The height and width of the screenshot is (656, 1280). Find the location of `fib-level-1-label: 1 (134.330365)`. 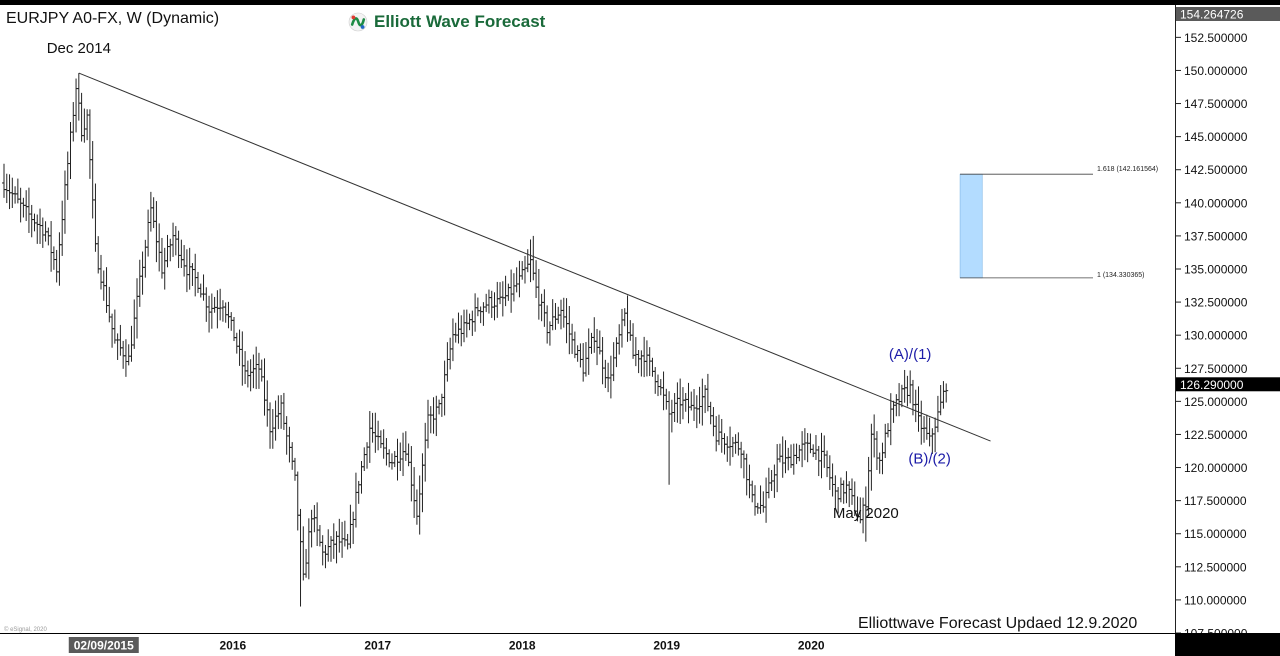

fib-level-1-label: 1 (134.330365) is located at coordinates (1120, 275).